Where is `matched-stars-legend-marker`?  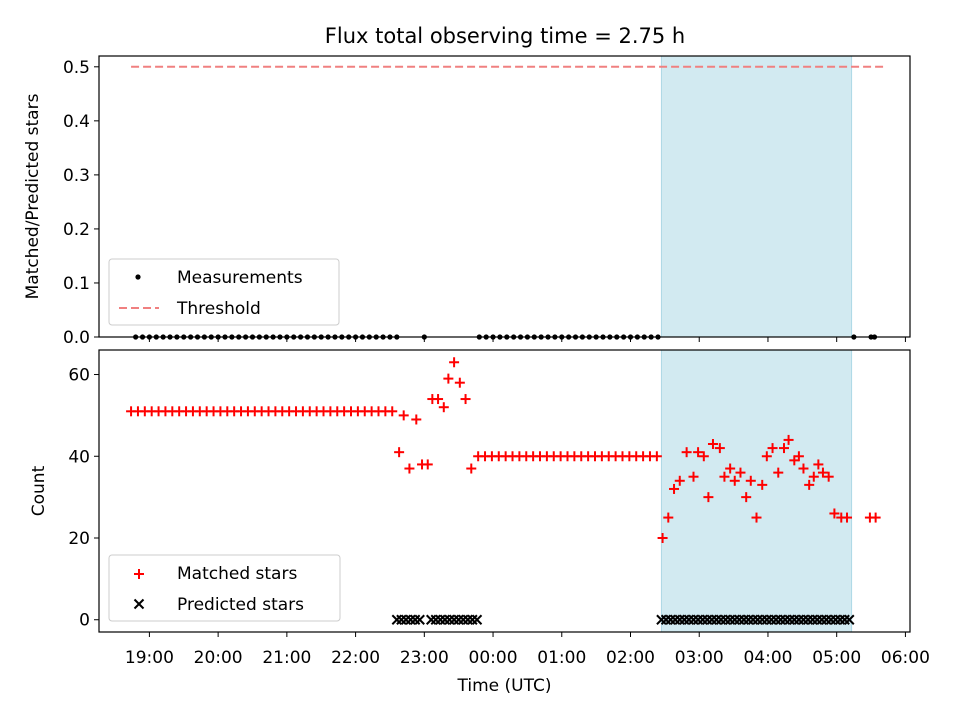 matched-stars-legend-marker is located at coordinates (139, 574).